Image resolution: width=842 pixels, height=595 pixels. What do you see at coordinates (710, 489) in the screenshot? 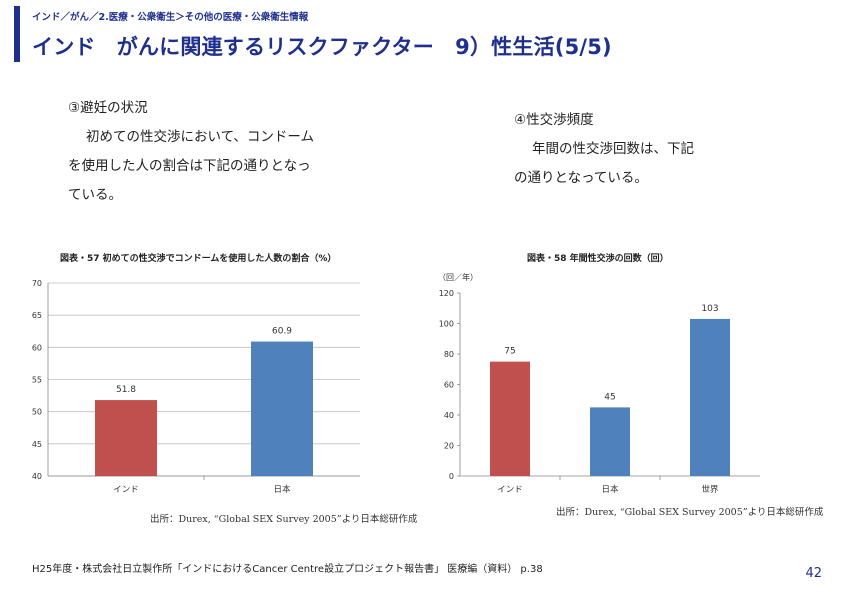
I see `x-tick-label: 世界` at bounding box center [710, 489].